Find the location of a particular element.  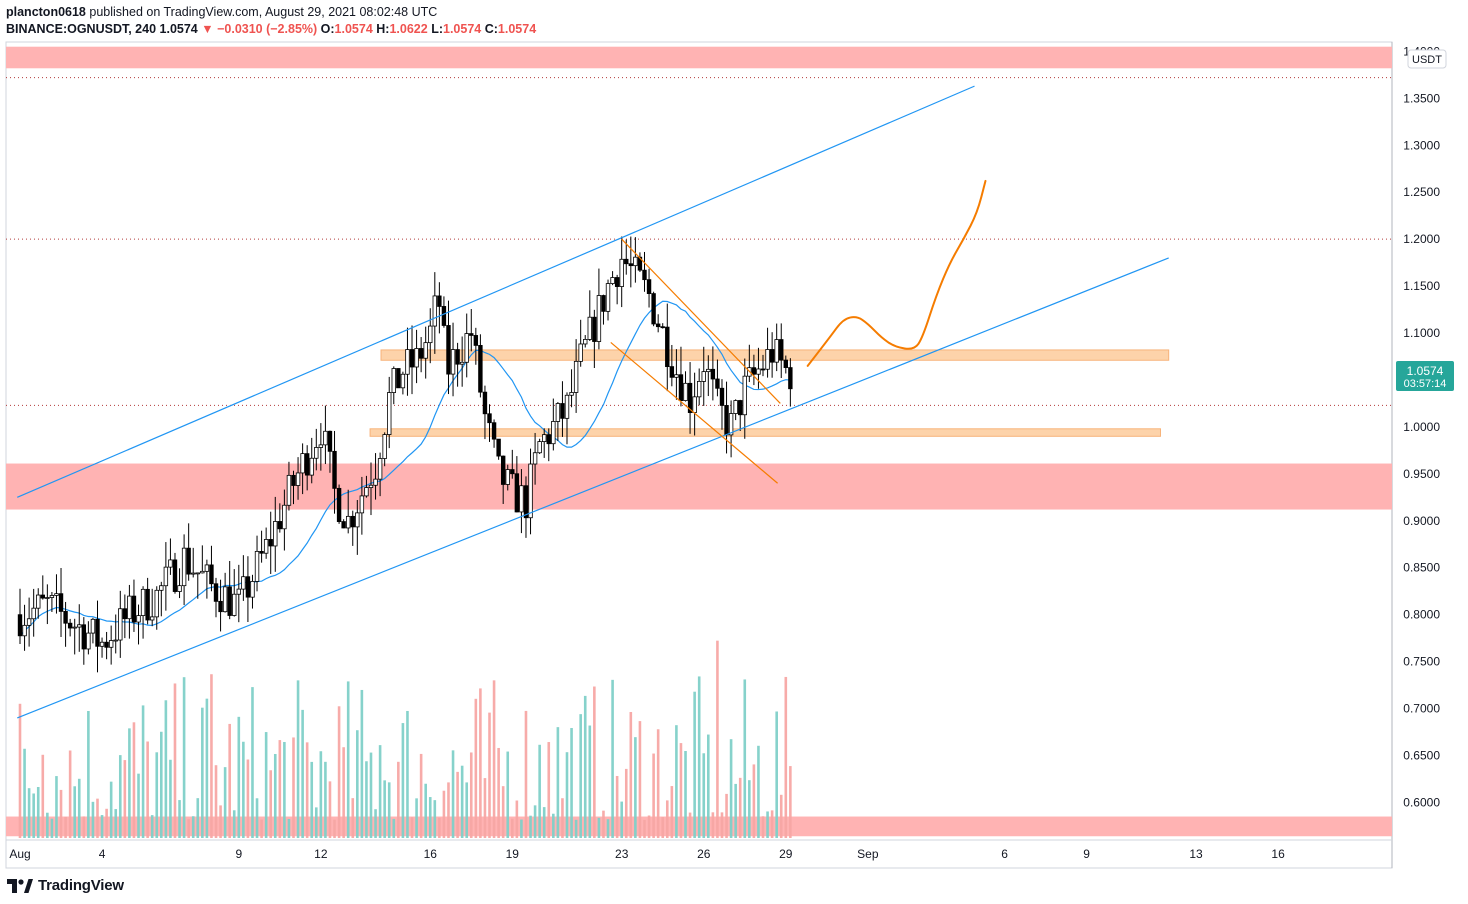

y-tick-label: 1.3000 is located at coordinates (1421, 145).